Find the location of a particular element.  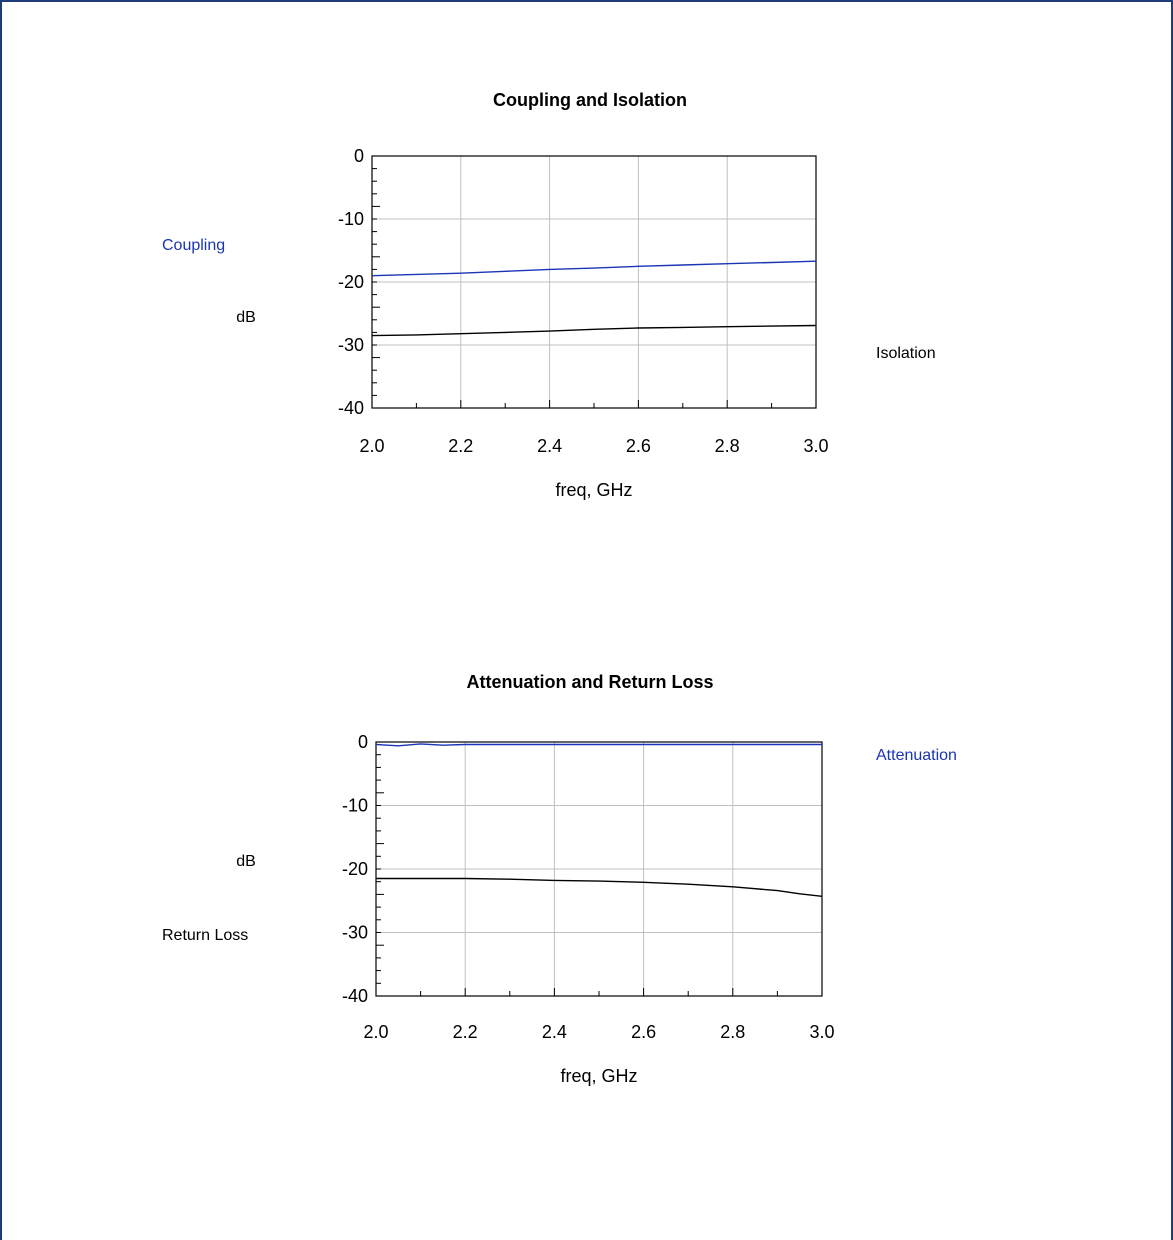

chart-title: Attenuation and Return Loss is located at coordinates (590, 682).